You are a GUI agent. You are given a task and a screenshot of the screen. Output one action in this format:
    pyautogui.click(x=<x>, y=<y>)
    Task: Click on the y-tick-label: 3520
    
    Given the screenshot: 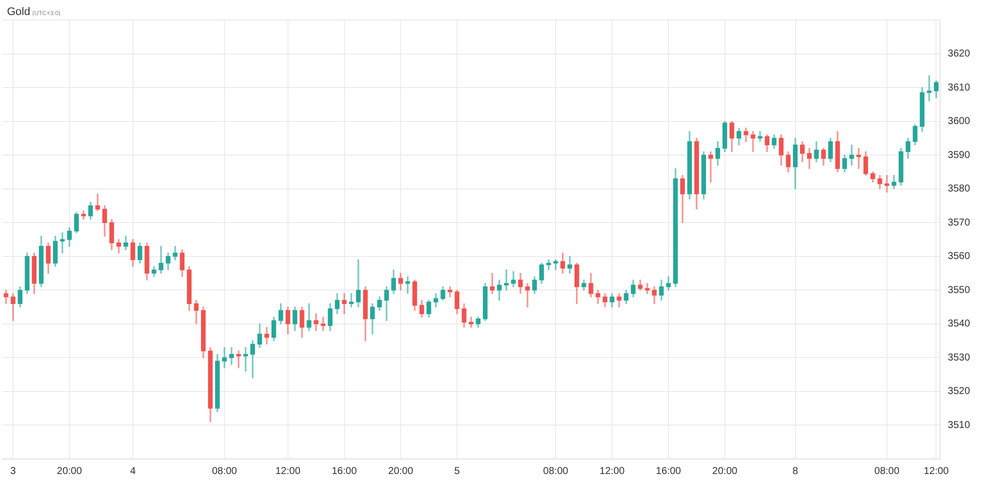 What is the action you would take?
    pyautogui.click(x=959, y=392)
    